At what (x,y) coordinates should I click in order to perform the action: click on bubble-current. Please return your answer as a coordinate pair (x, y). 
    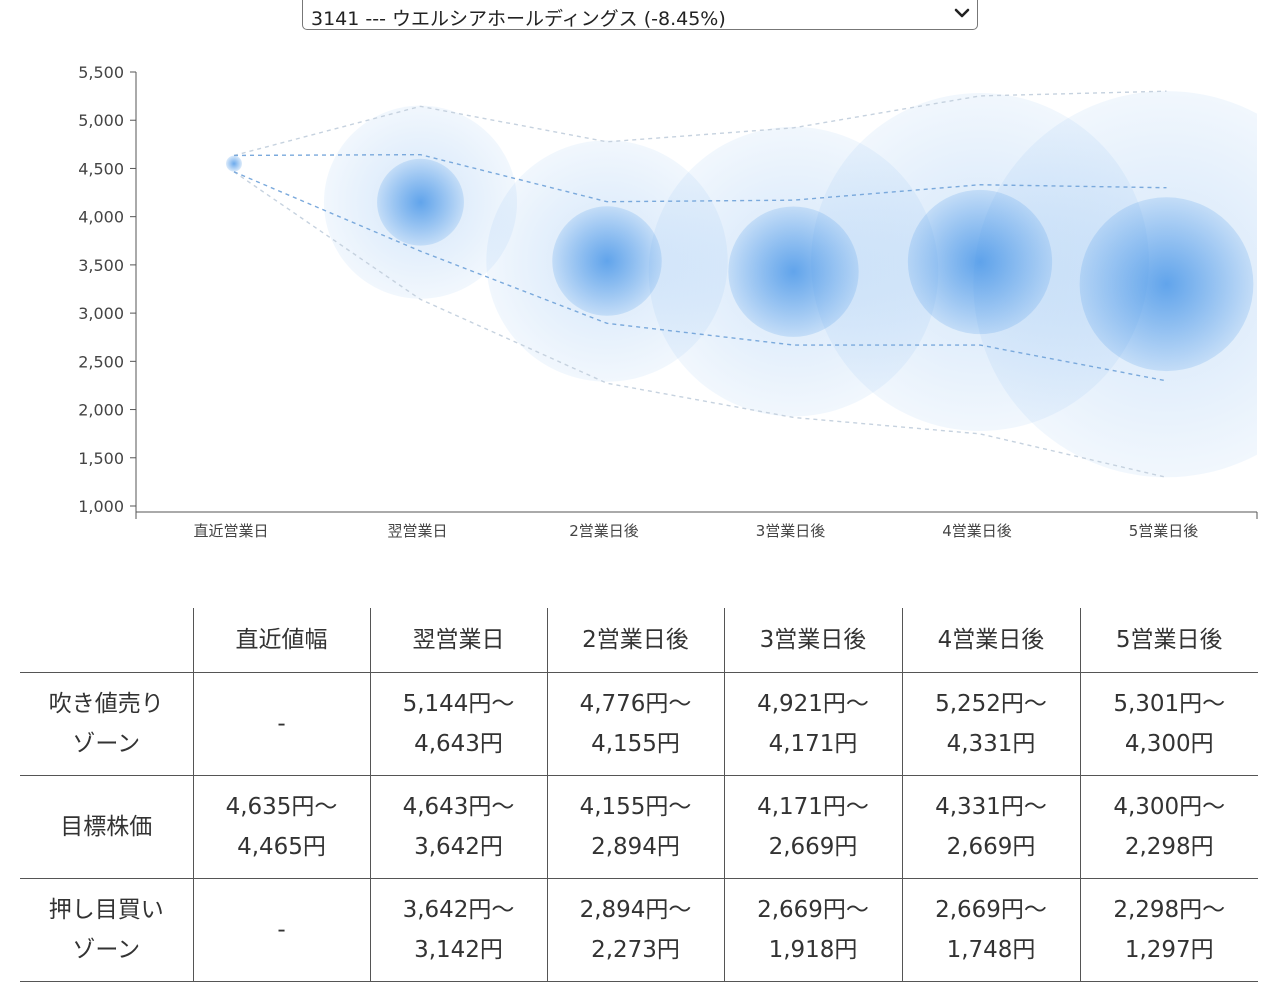
    Looking at the image, I should click on (234, 163).